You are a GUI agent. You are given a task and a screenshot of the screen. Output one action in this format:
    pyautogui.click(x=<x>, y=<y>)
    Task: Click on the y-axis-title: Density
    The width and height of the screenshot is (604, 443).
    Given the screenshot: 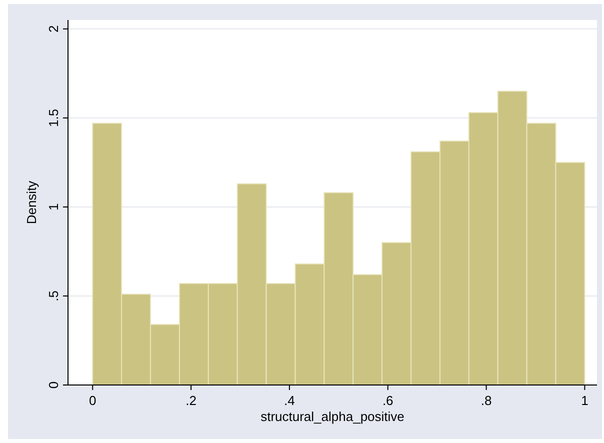 What is the action you would take?
    pyautogui.click(x=31, y=202)
    